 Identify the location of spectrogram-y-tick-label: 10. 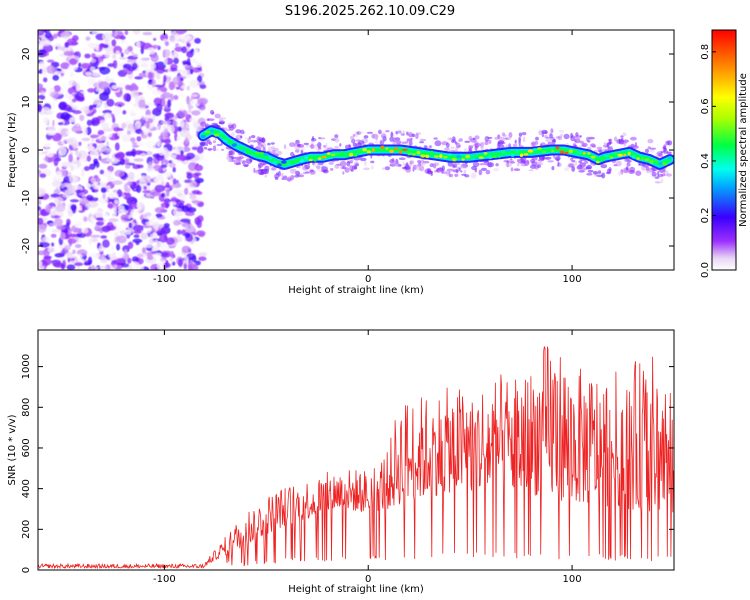
(26, 102).